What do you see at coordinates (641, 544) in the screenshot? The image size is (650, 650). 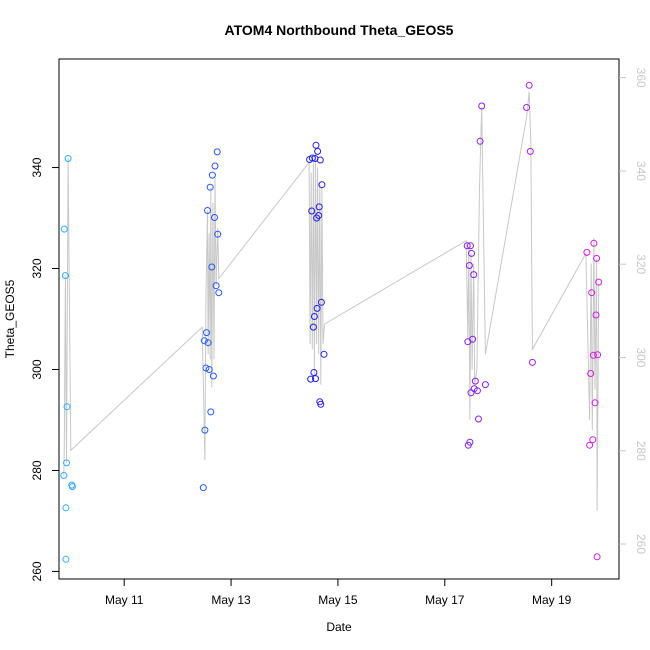 I see `y-right-tick-label: 260` at bounding box center [641, 544].